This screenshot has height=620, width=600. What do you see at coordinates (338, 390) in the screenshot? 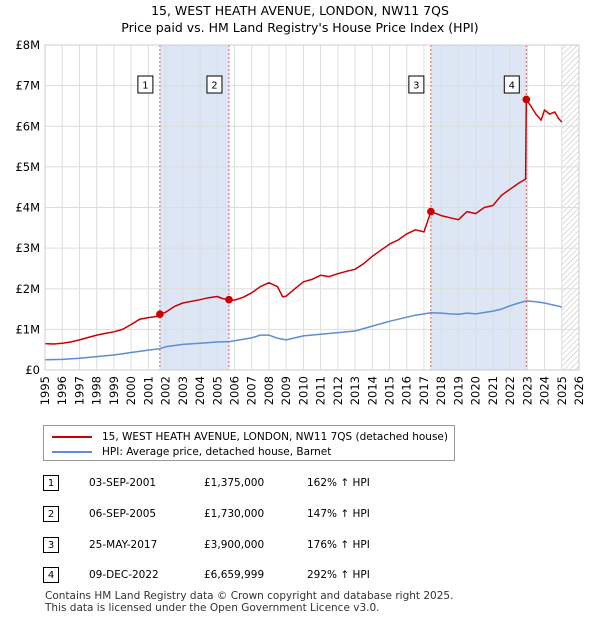
I see `x-tick-label: 2012` at bounding box center [338, 390].